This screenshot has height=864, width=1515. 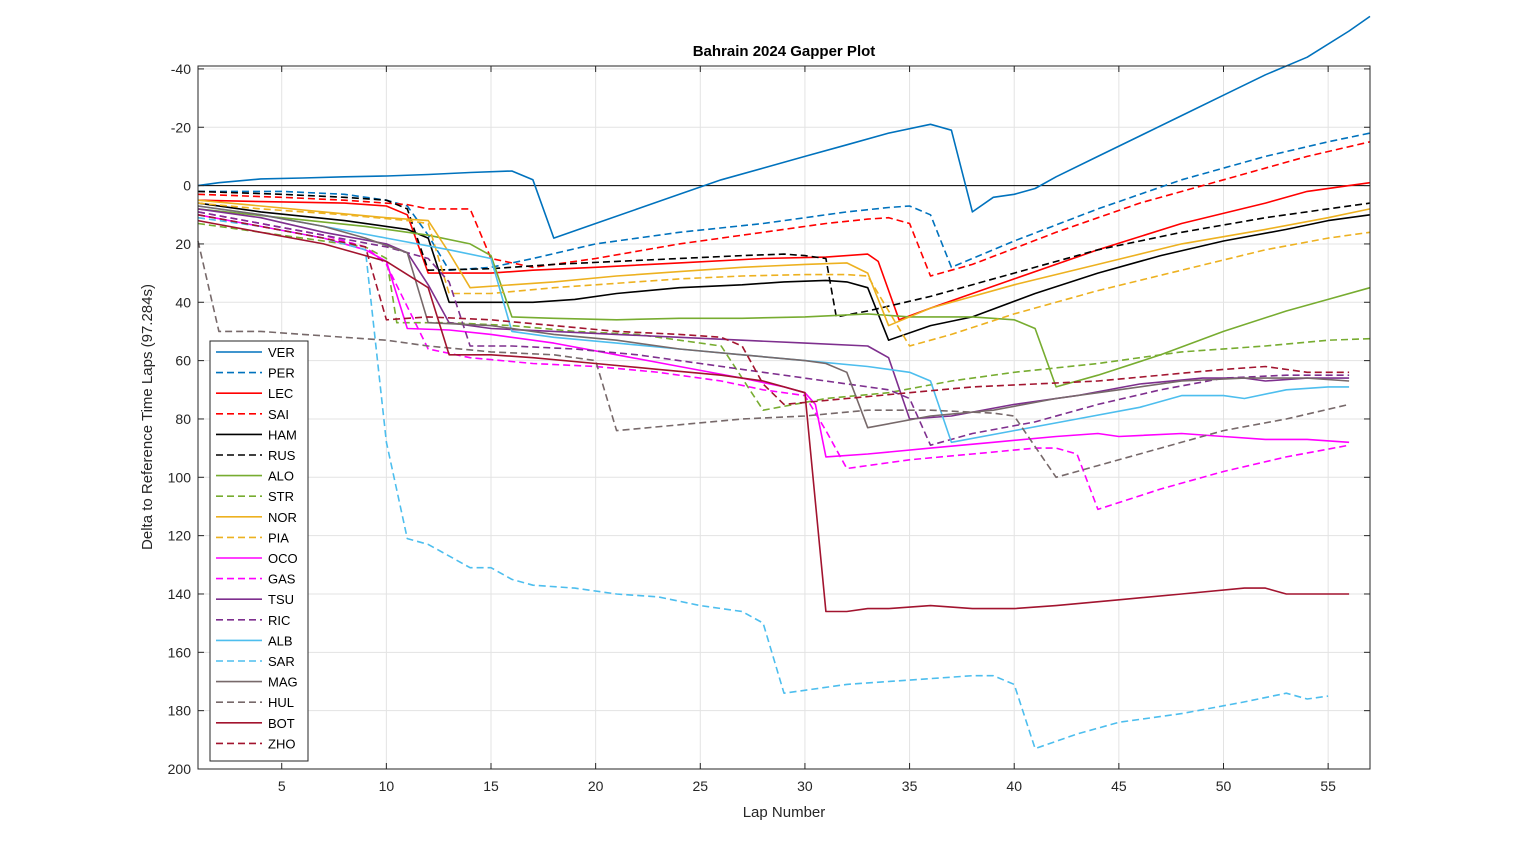 What do you see at coordinates (180, 536) in the screenshot?
I see `y-tick-label: 120` at bounding box center [180, 536].